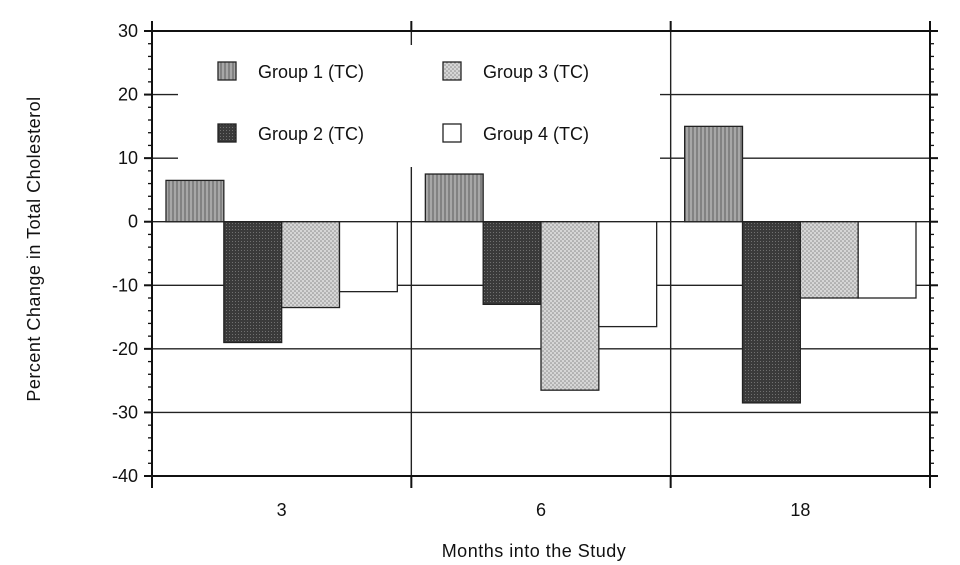 This screenshot has height=565, width=960. What do you see at coordinates (133, 222) in the screenshot?
I see `y-tick-label: 0` at bounding box center [133, 222].